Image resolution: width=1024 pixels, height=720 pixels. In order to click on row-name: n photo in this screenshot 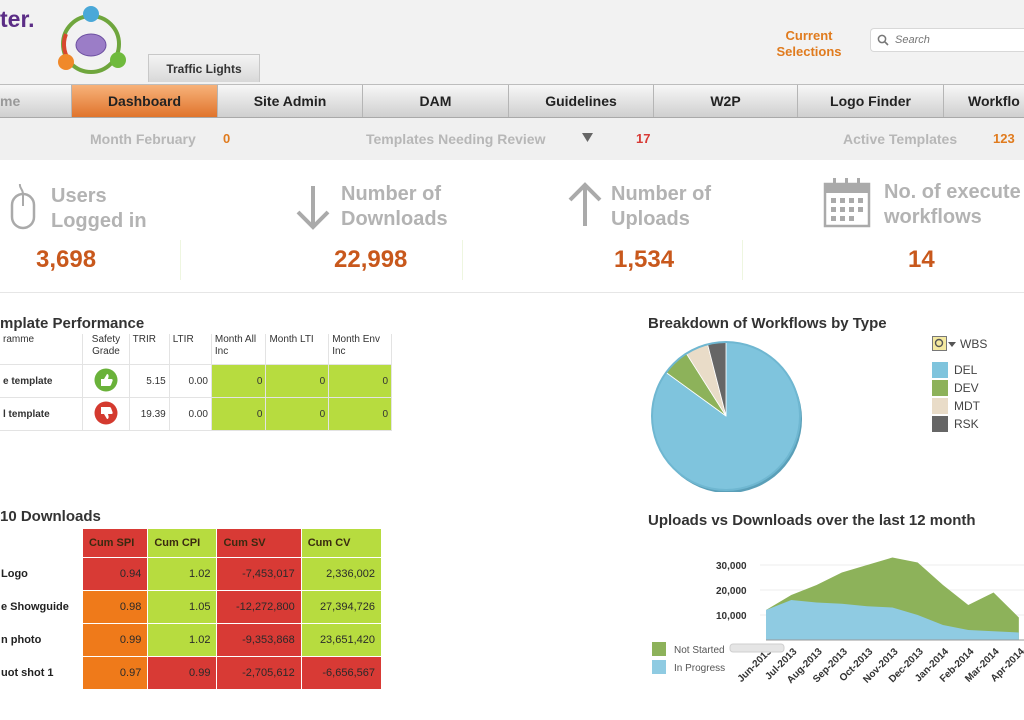, I will do `click(42, 640)`.